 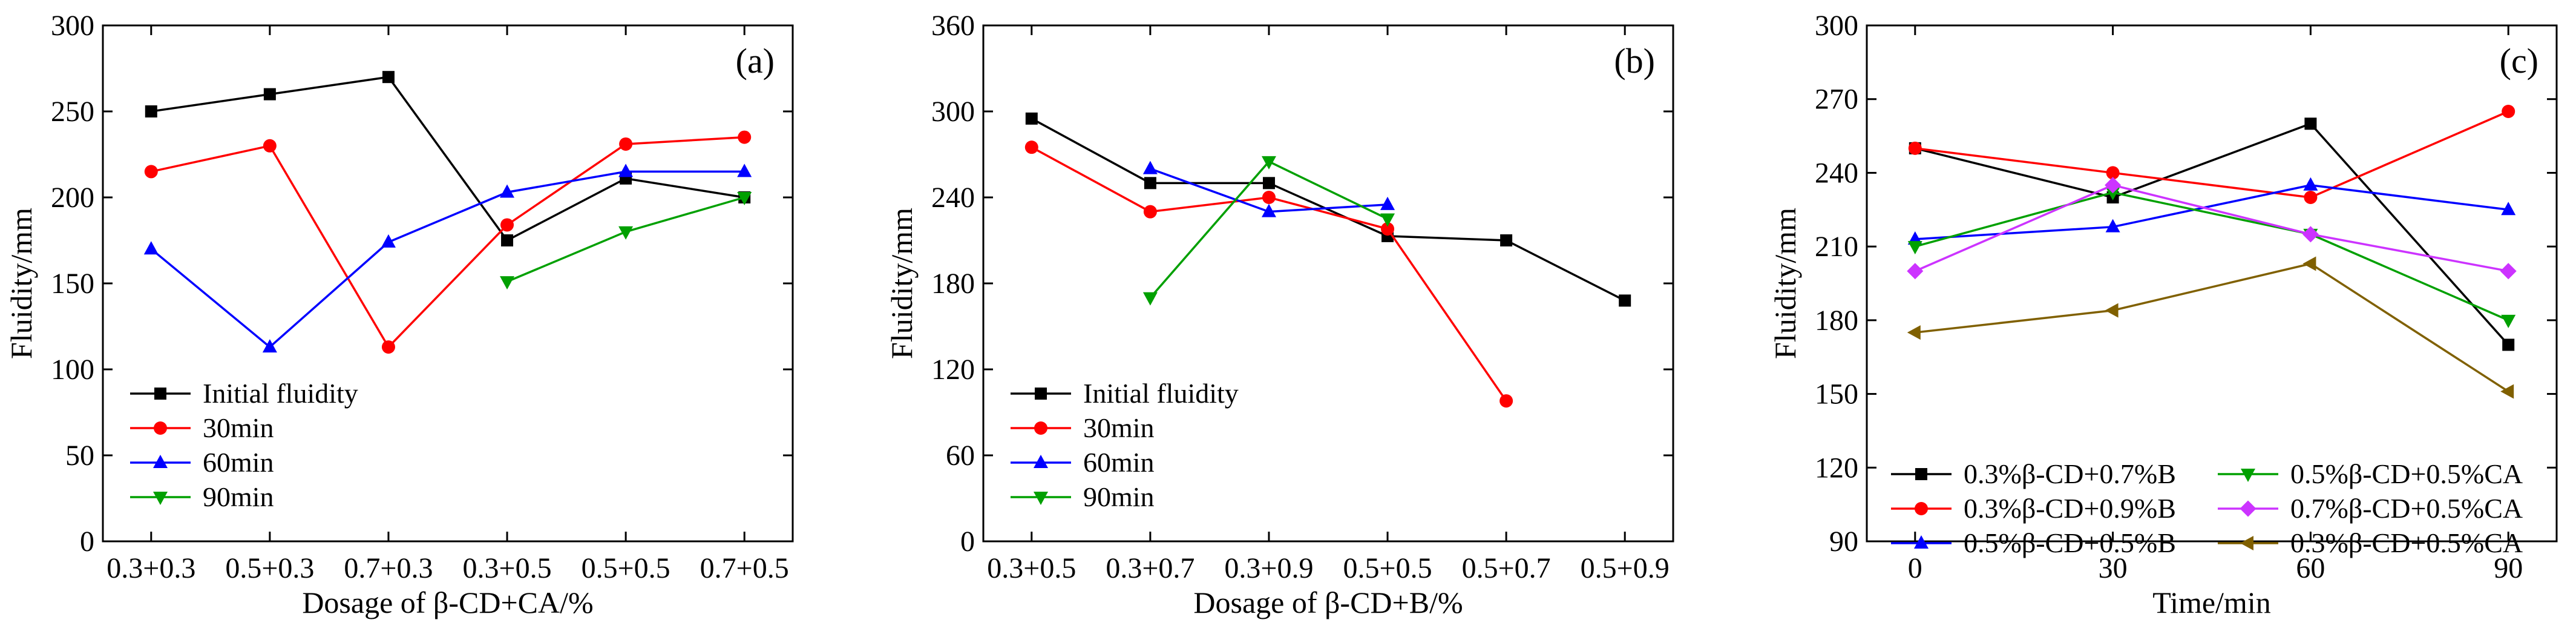 I want to click on series-0-5-cd-0-5-ca, so click(x=2211, y=257).